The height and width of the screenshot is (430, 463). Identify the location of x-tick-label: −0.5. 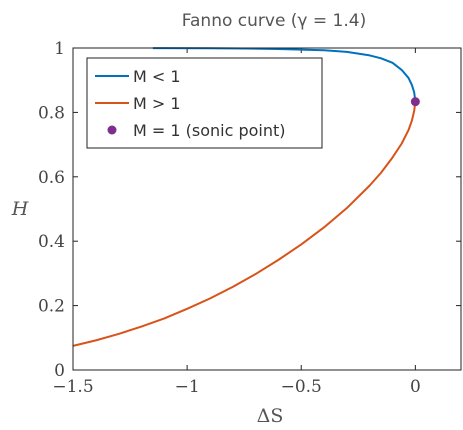
(301, 387).